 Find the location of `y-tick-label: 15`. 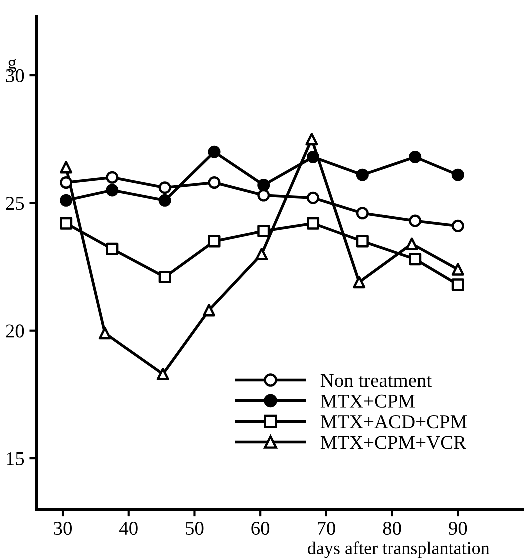

y-tick-label: 15 is located at coordinates (15, 459).